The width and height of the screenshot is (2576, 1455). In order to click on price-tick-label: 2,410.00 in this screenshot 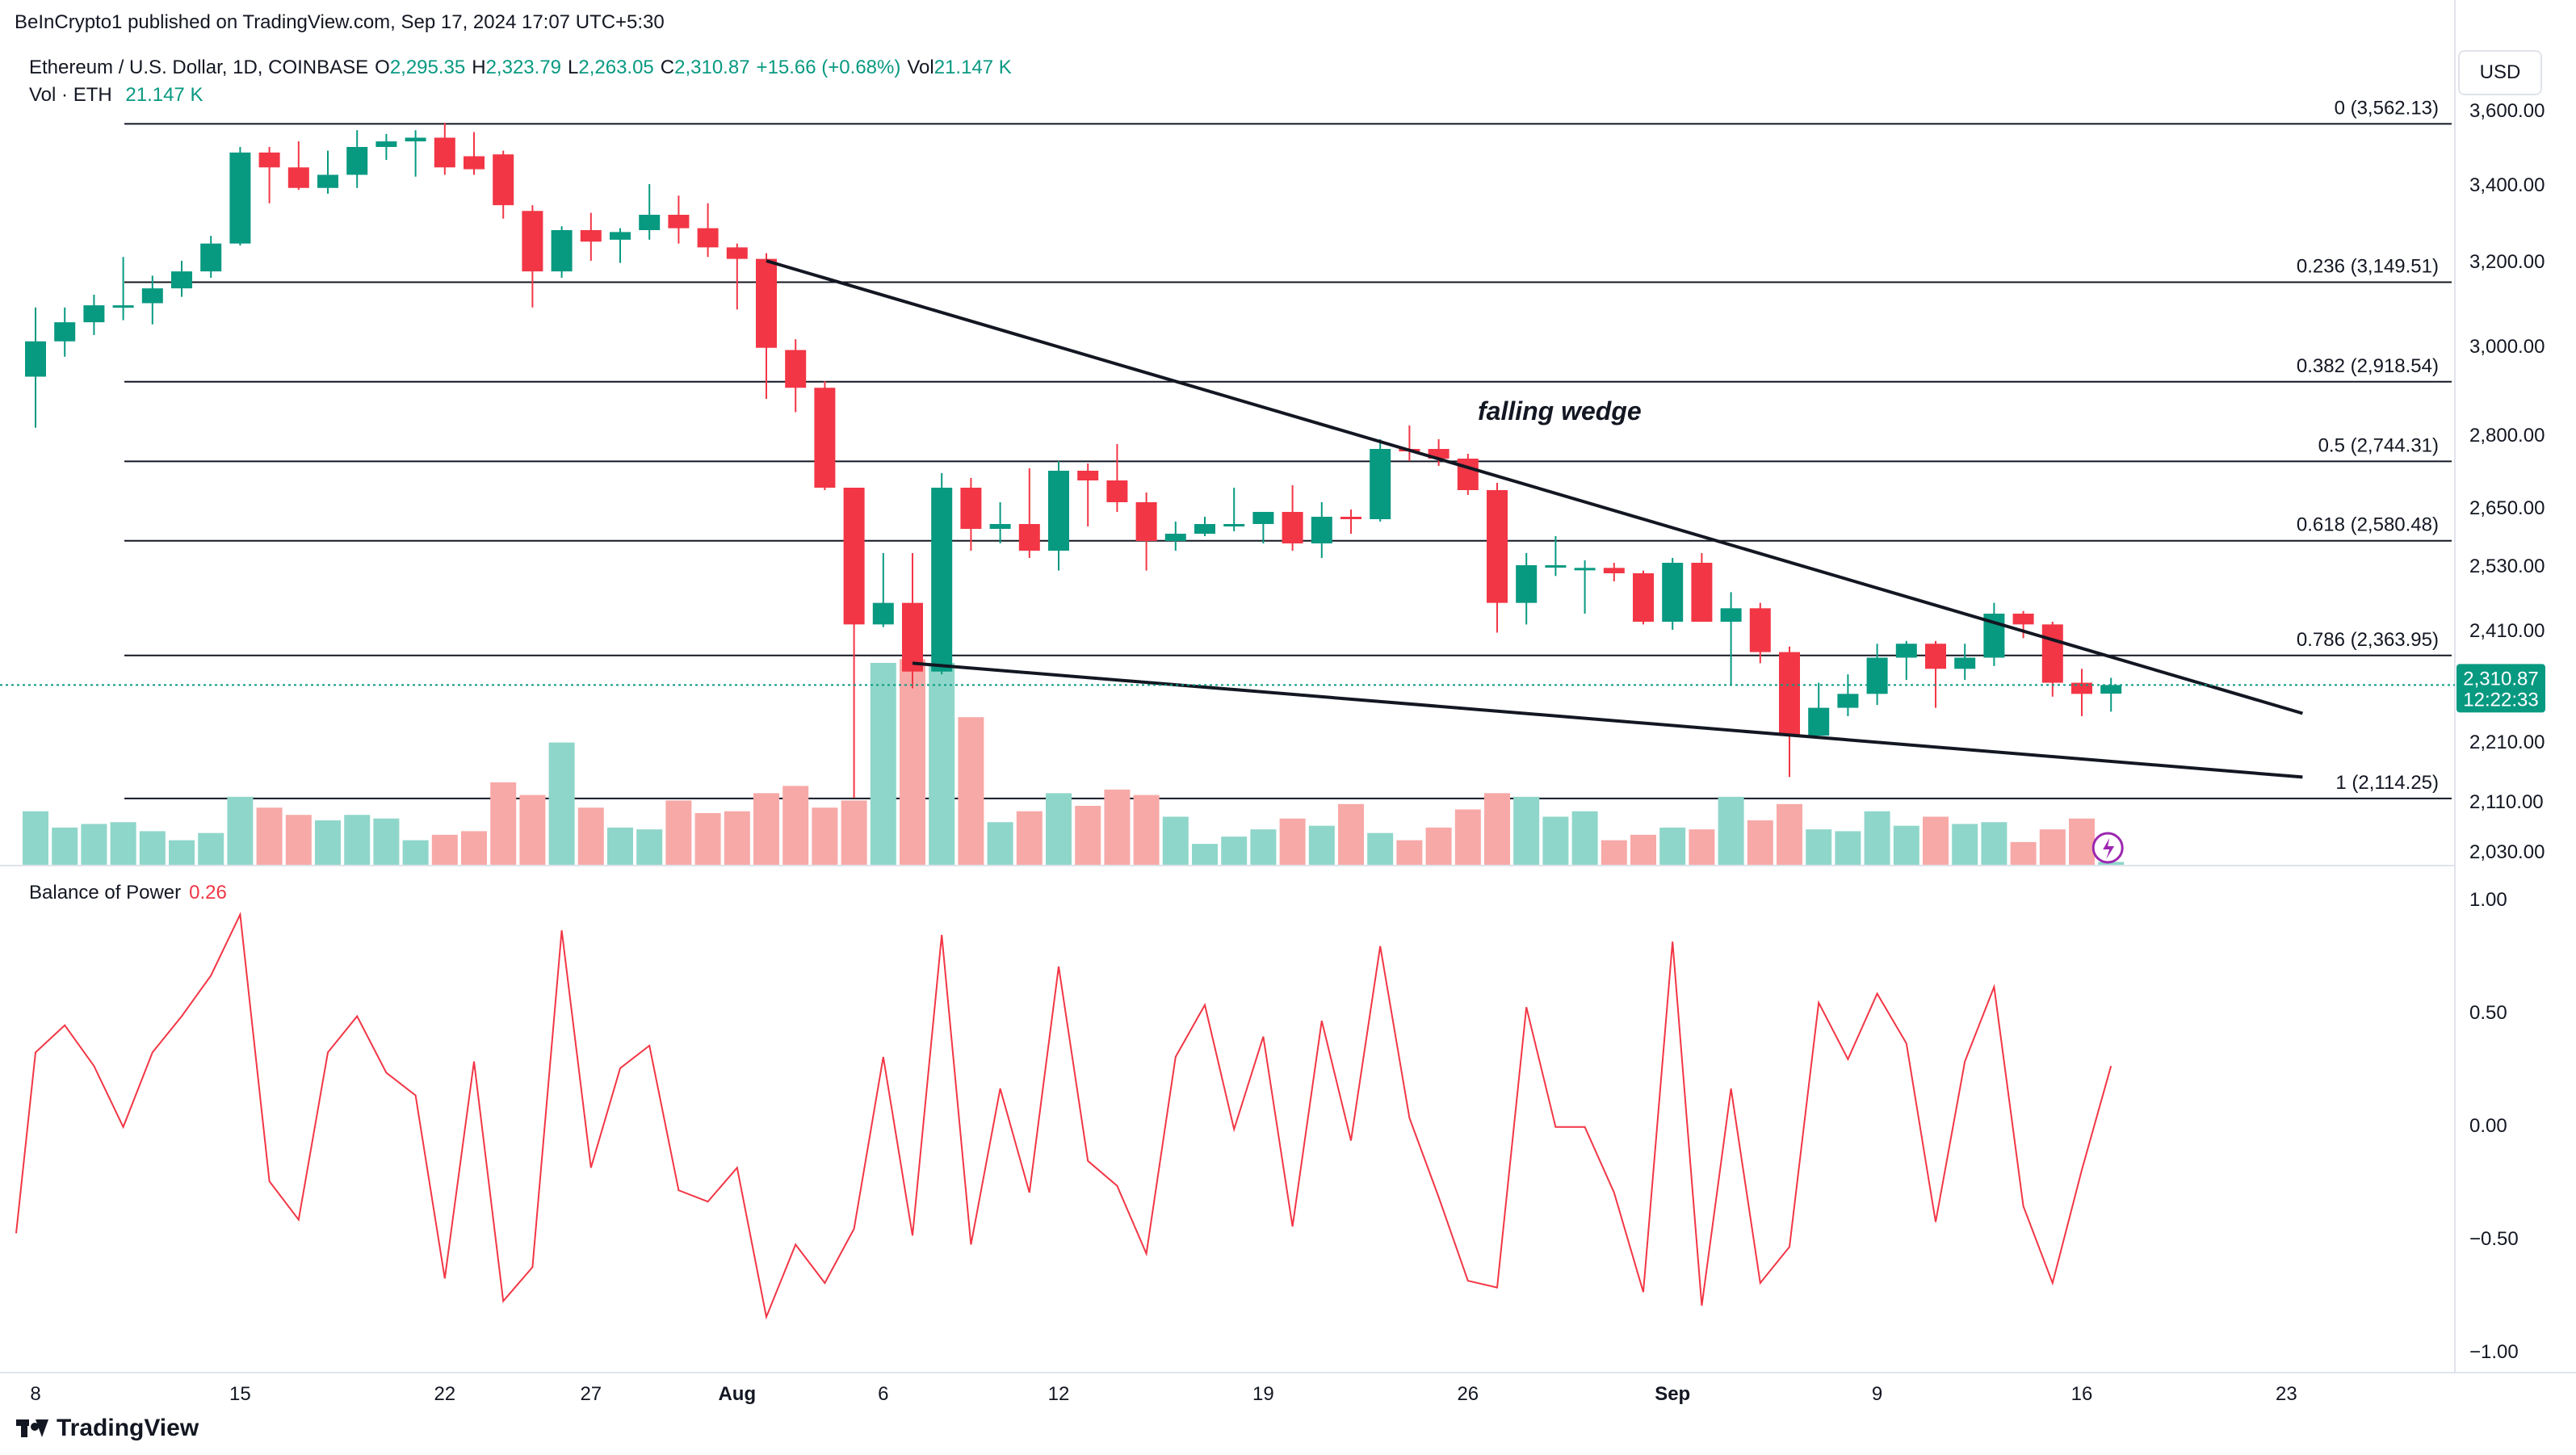, I will do `click(2507, 631)`.